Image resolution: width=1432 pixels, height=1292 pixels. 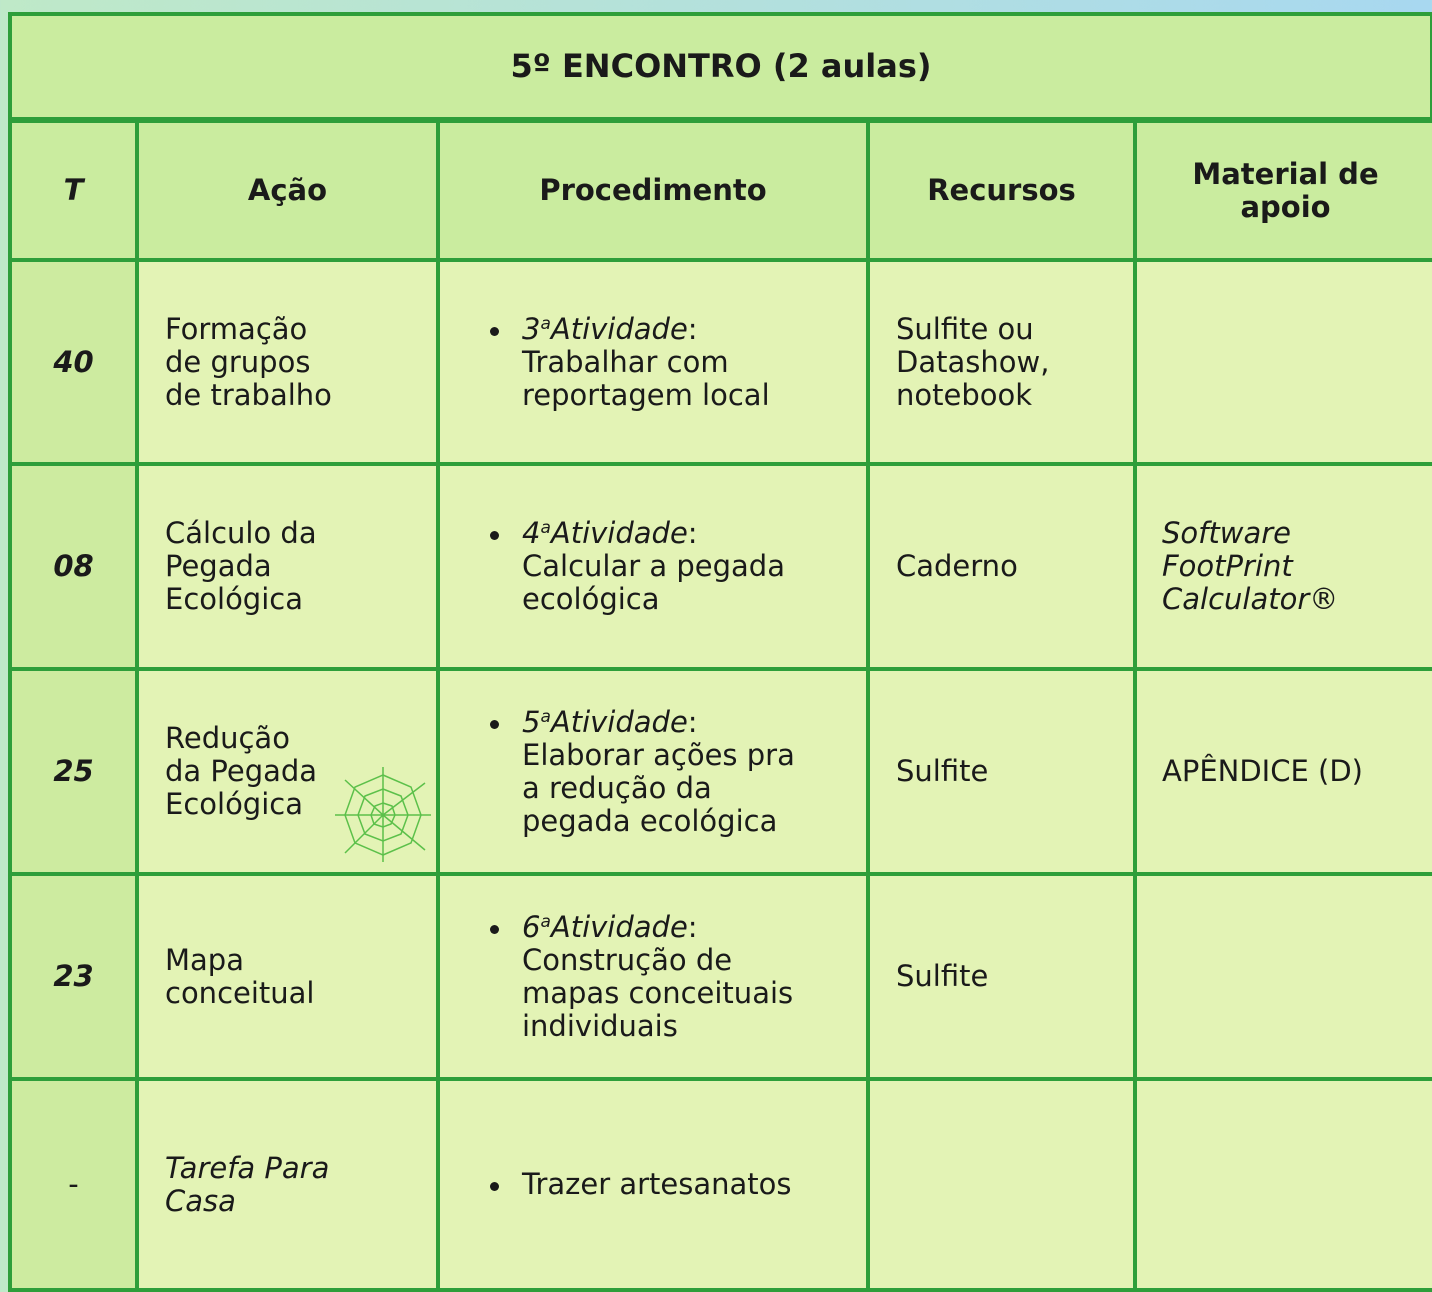 I want to click on t-value: 23, so click(x=73, y=976).